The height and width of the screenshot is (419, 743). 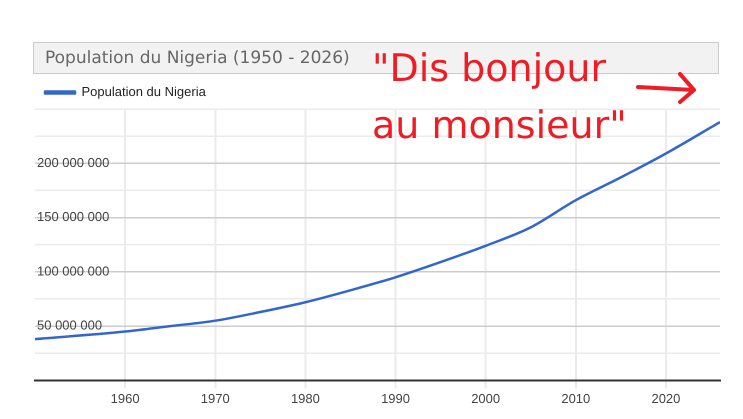 I want to click on x-tick-label: 1970, so click(x=215, y=398).